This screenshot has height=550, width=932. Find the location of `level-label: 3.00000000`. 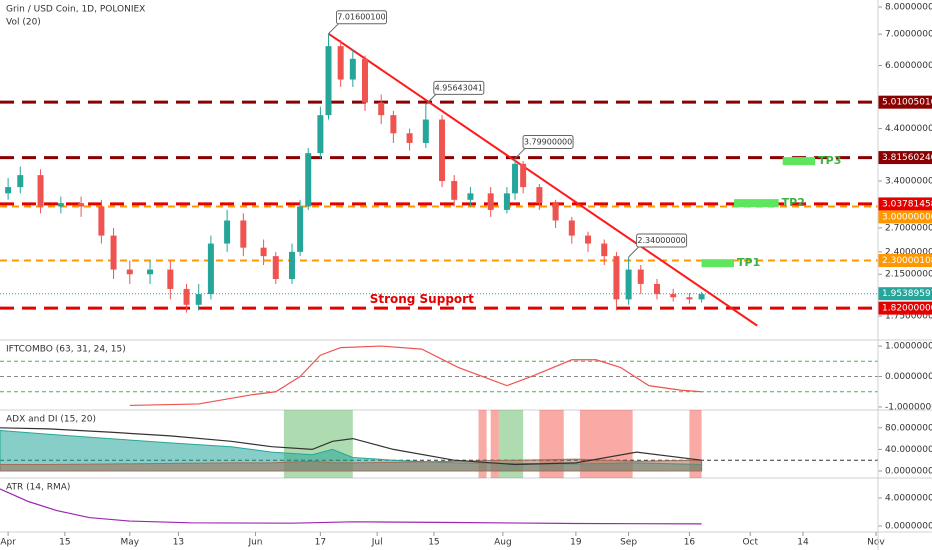

level-label: 3.00000000 is located at coordinates (907, 217).